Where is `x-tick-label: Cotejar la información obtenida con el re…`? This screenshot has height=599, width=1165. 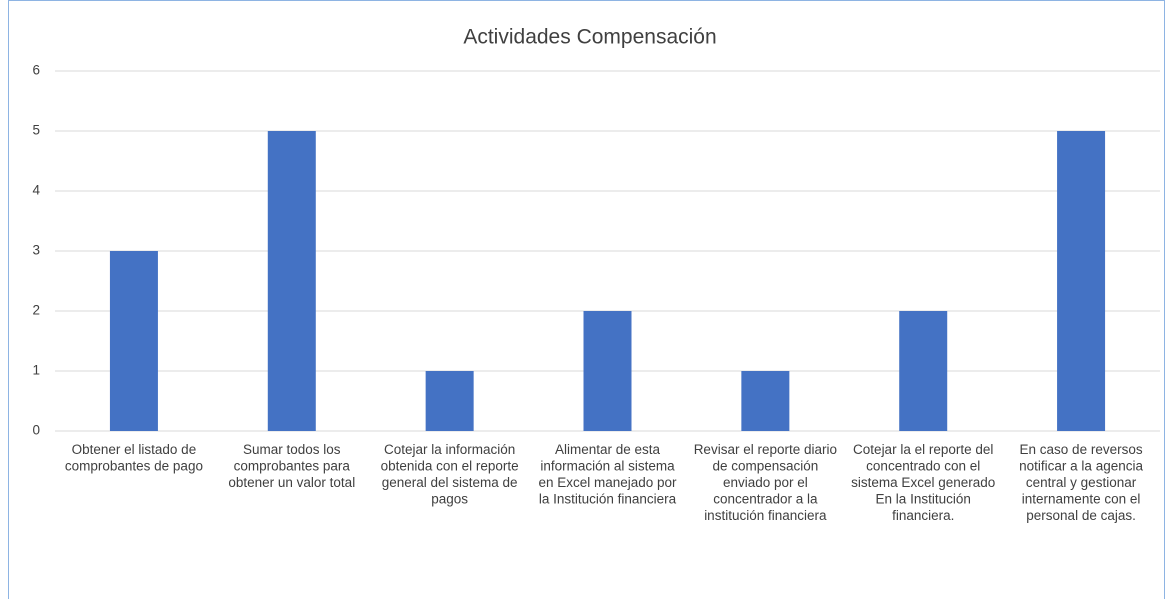
x-tick-label: Cotejar la información obtenida con el re… is located at coordinates (450, 474).